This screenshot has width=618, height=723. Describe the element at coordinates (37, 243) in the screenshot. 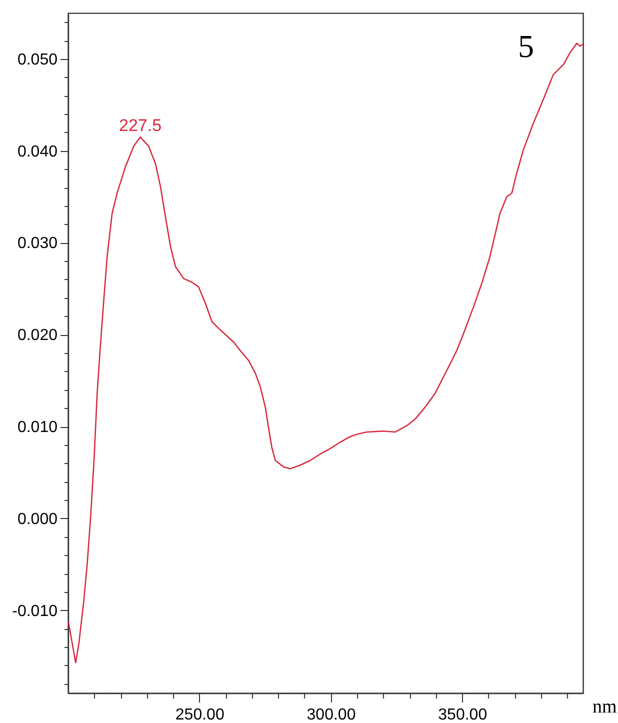

I see `y-tick-label: 0.030` at that location.